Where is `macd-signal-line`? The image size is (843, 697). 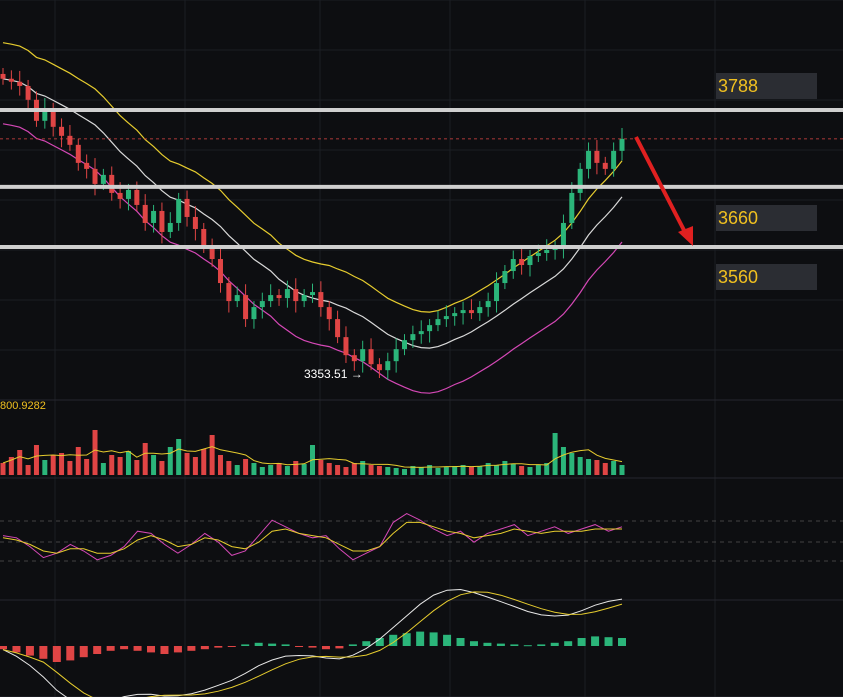 macd-signal-line is located at coordinates (312, 644).